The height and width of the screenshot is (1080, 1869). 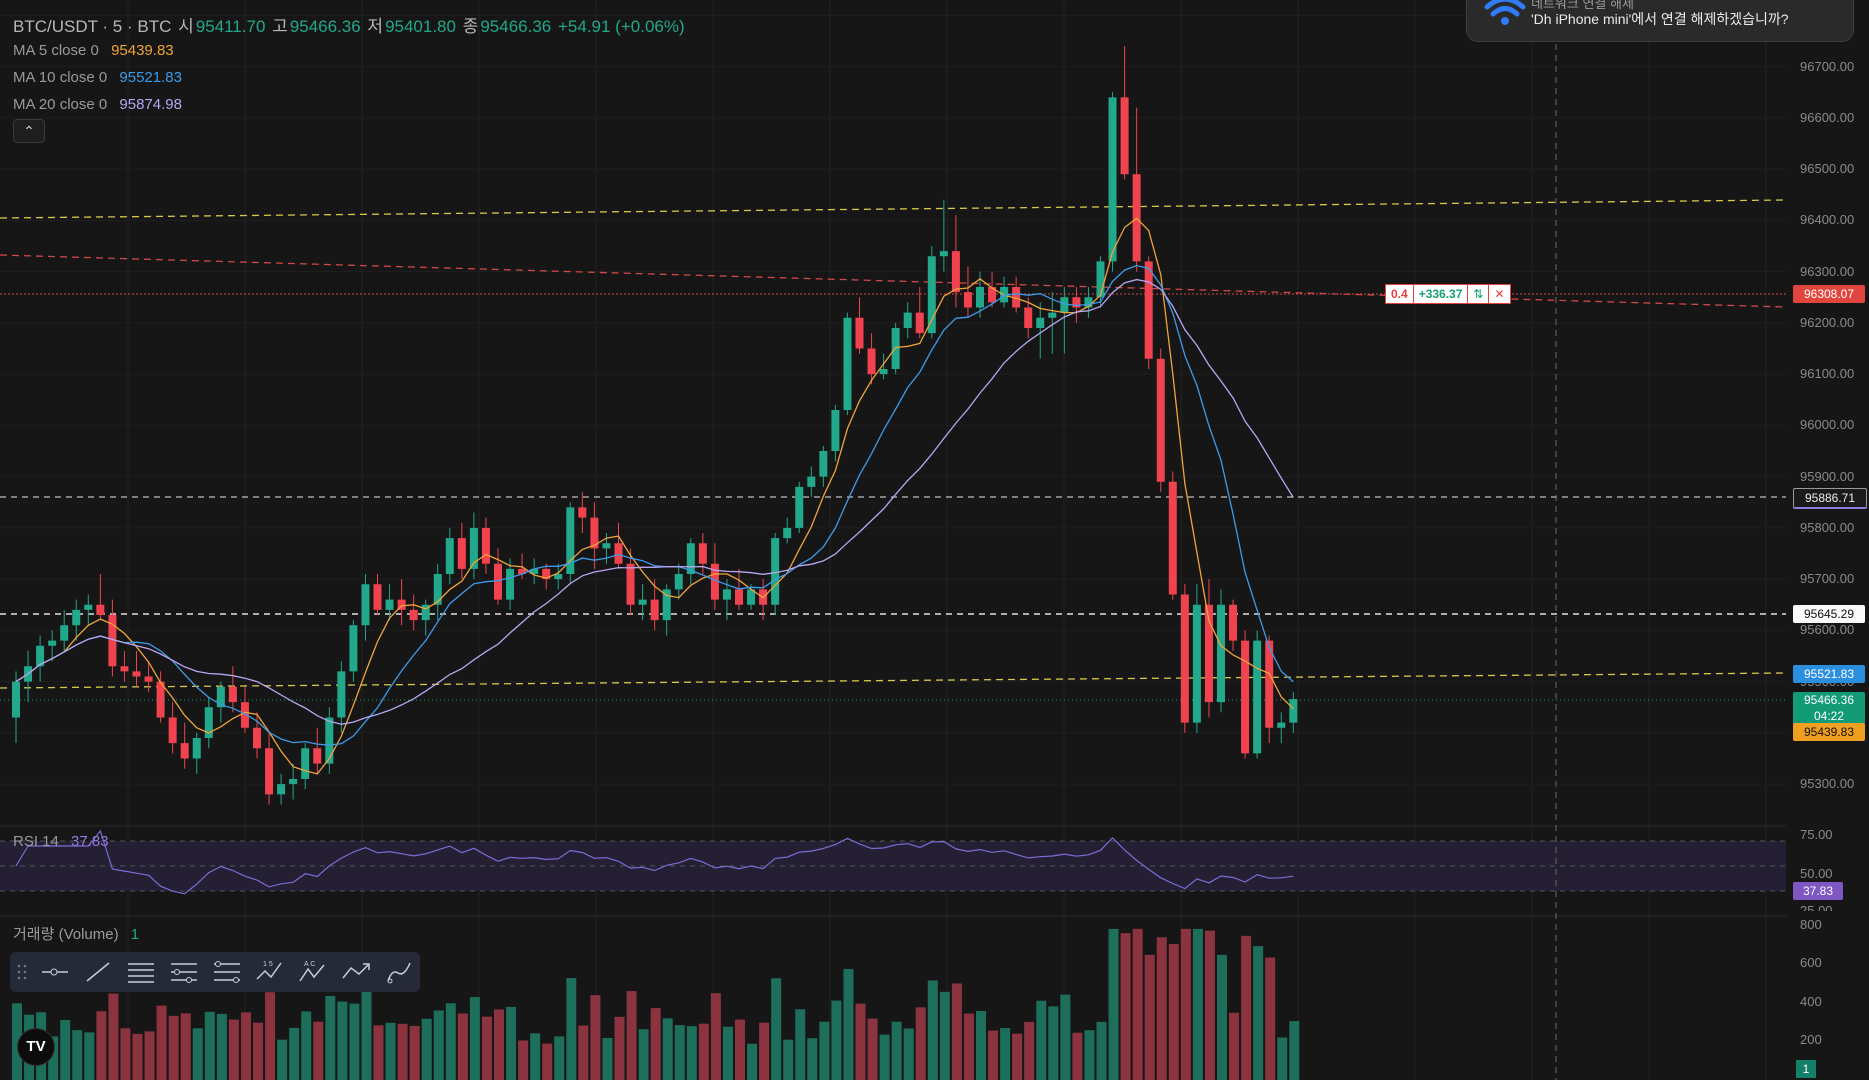 I want to click on rsi-label: RSI 14, so click(x=36, y=841).